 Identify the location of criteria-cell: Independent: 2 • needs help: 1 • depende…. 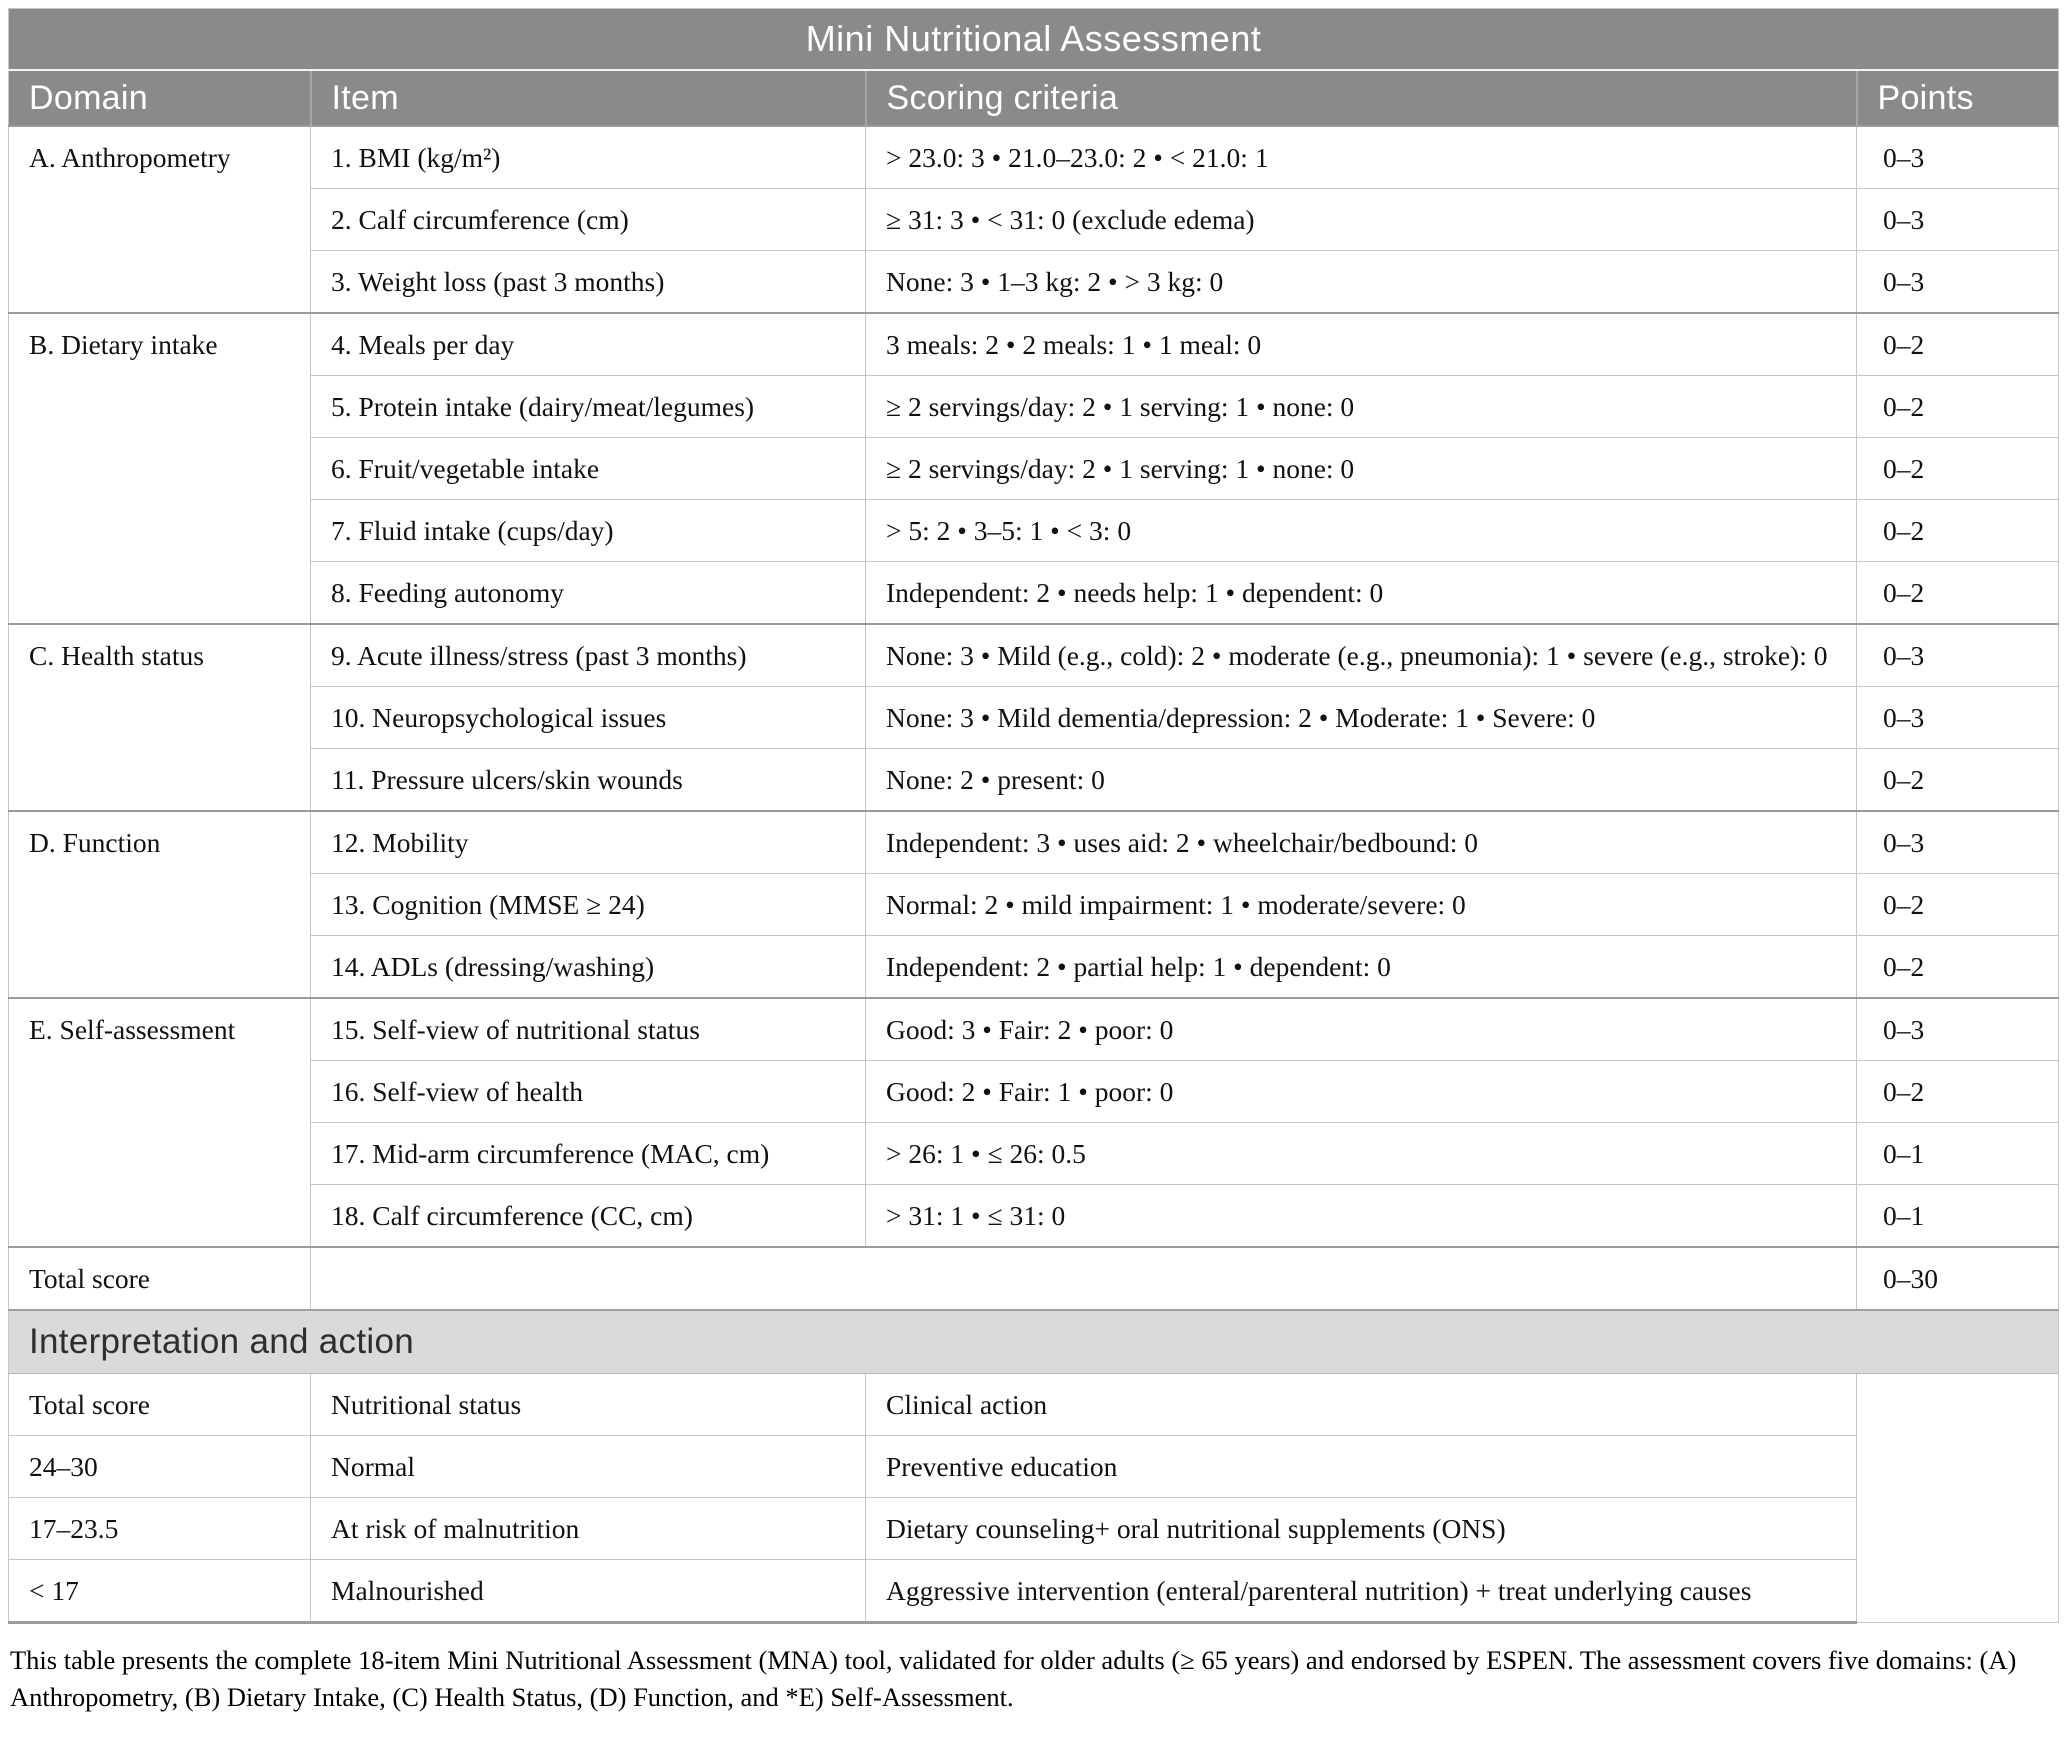
(1361, 593).